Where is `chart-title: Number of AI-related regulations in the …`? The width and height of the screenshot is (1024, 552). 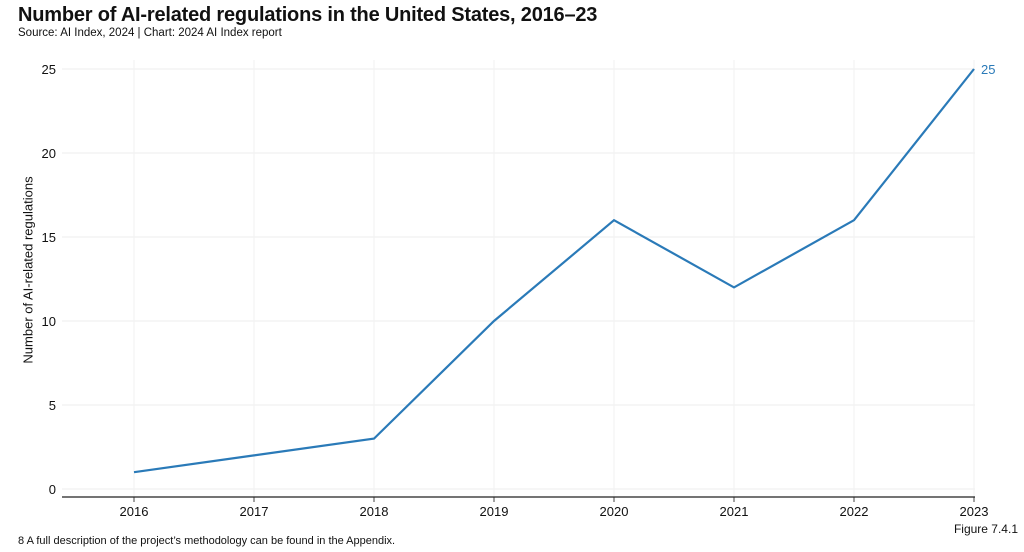
chart-title: Number of AI-related regulations in the … is located at coordinates (308, 15).